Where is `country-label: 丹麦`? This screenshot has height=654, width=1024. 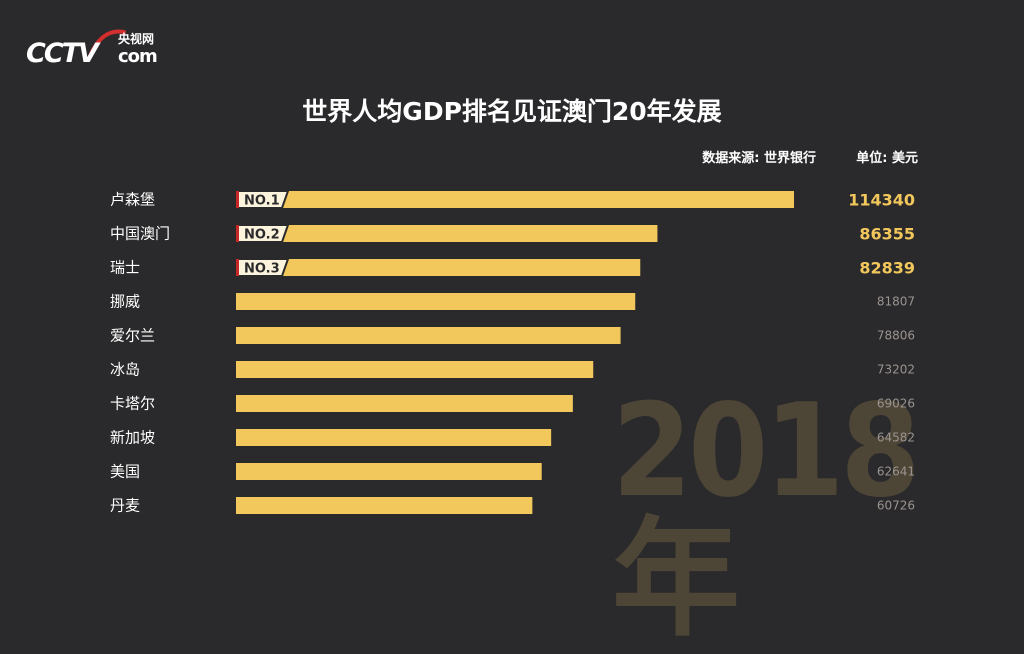
country-label: 丹麦 is located at coordinates (125, 506).